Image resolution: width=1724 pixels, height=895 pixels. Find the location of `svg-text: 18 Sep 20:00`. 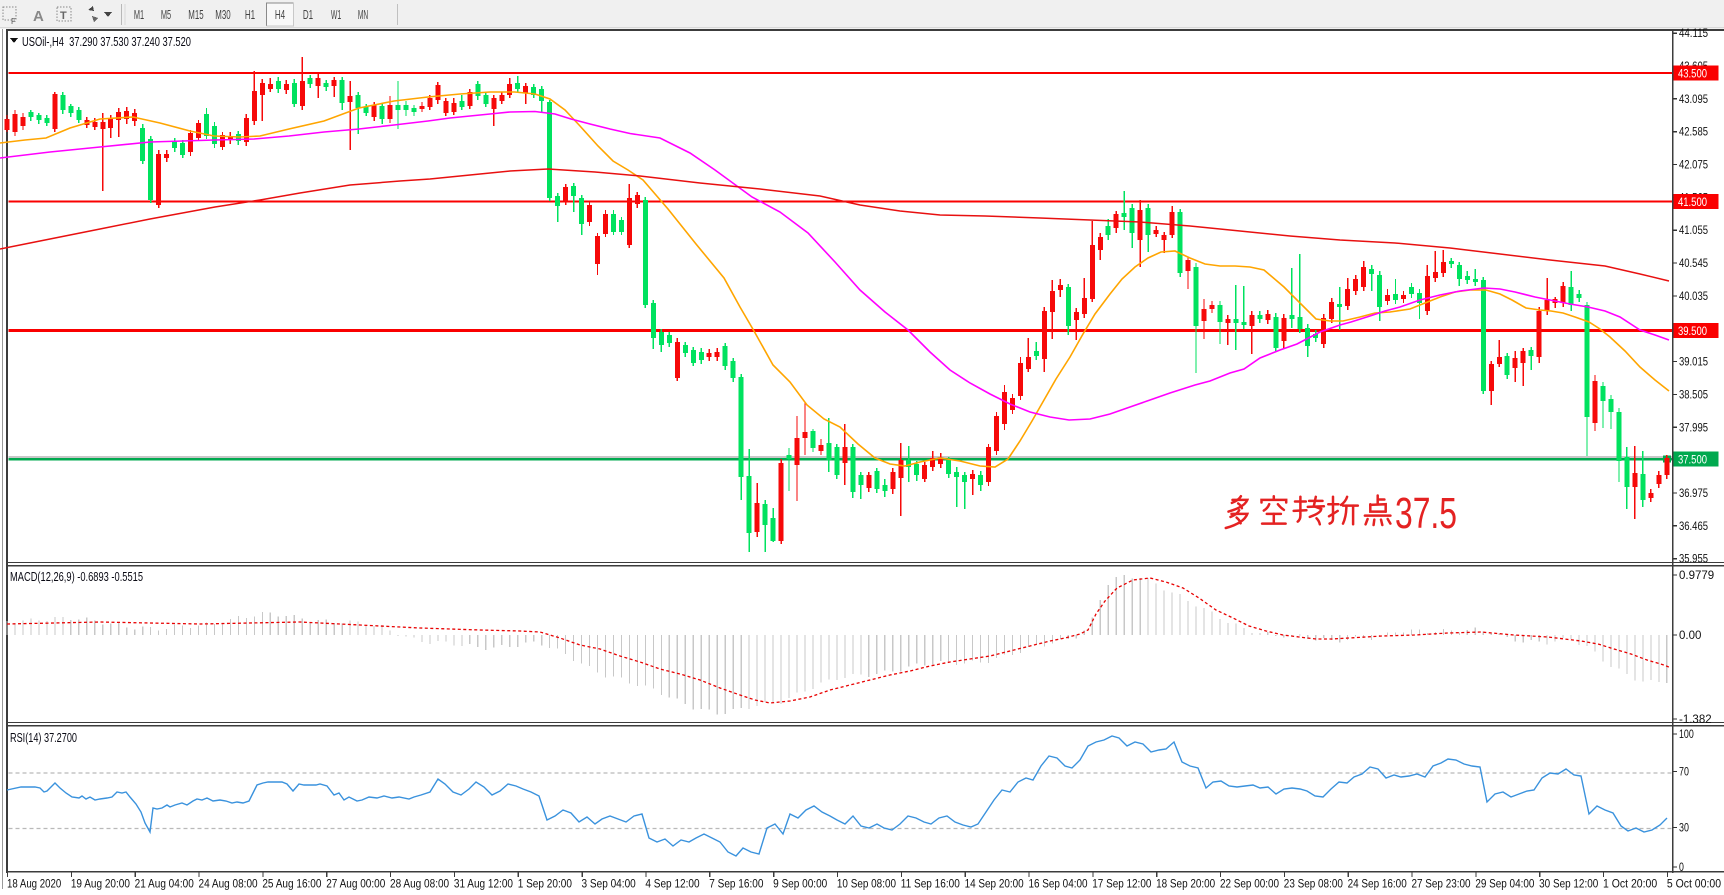

svg-text: 18 Sep 20:00 is located at coordinates (1185, 884).